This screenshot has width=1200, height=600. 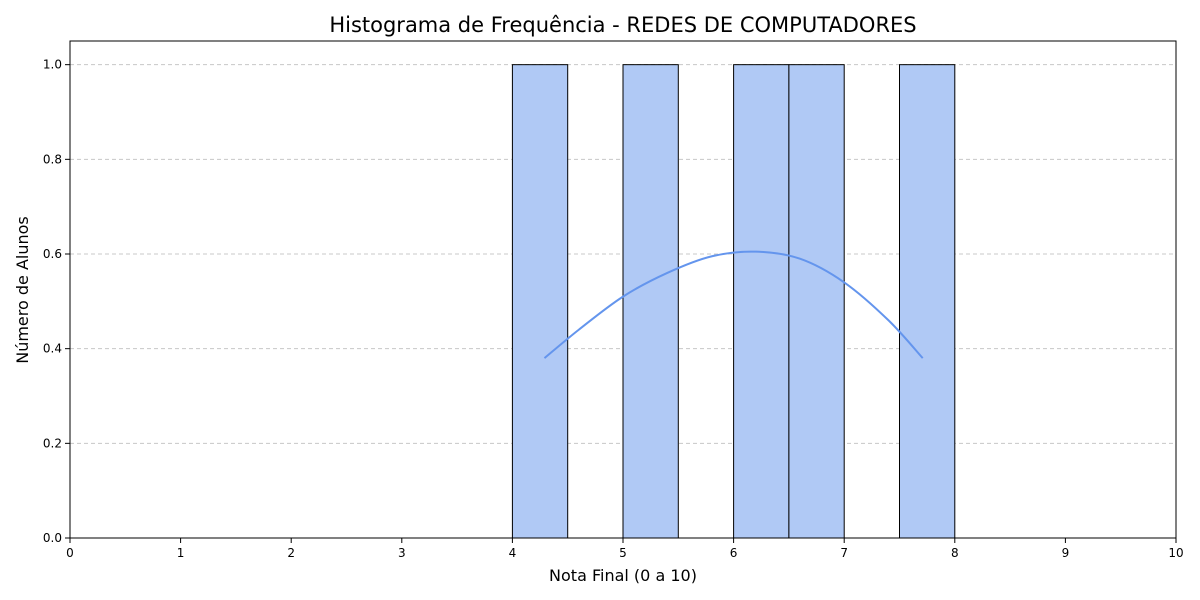 I want to click on x-tick-label: 1, so click(x=181, y=553).